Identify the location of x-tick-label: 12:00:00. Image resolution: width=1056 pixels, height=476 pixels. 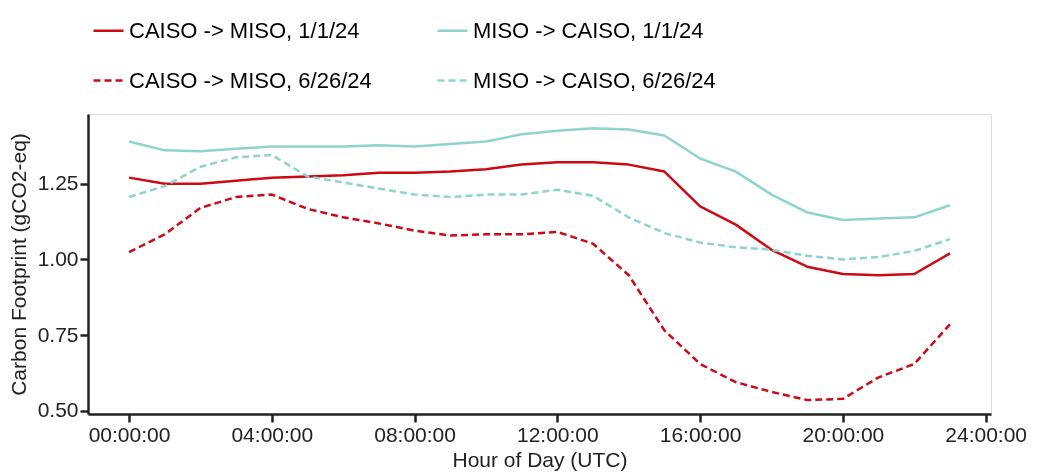
(557, 434).